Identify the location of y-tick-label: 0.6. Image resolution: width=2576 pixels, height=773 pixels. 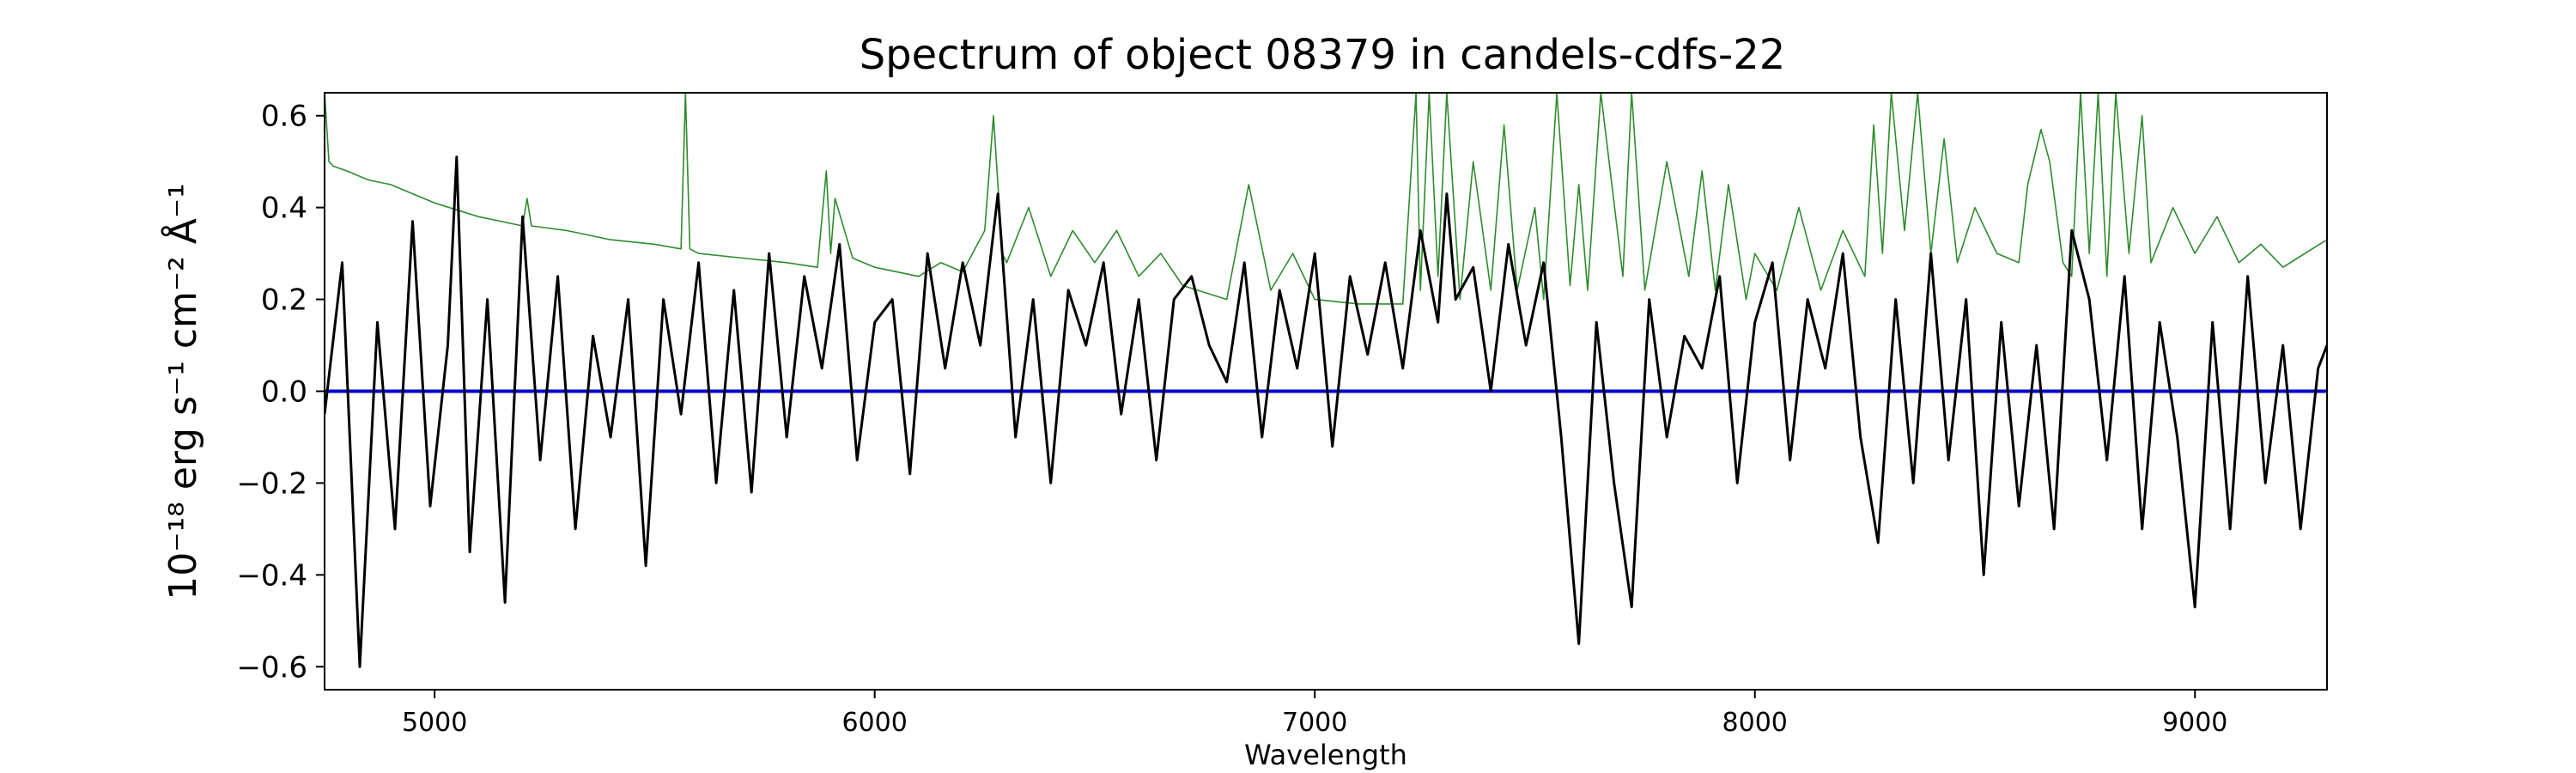
(284, 117).